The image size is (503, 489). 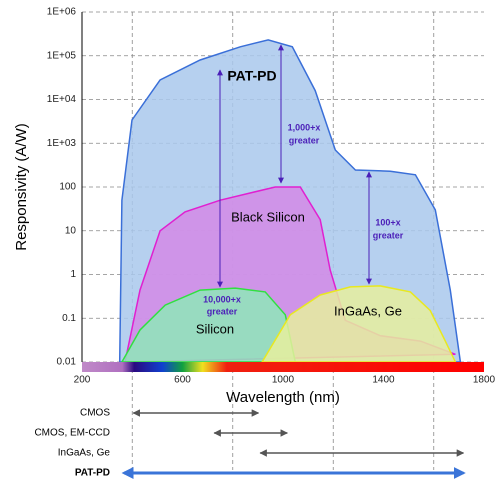 What do you see at coordinates (21, 187) in the screenshot?
I see `y-axis-title: Responsivity (A/W)` at bounding box center [21, 187].